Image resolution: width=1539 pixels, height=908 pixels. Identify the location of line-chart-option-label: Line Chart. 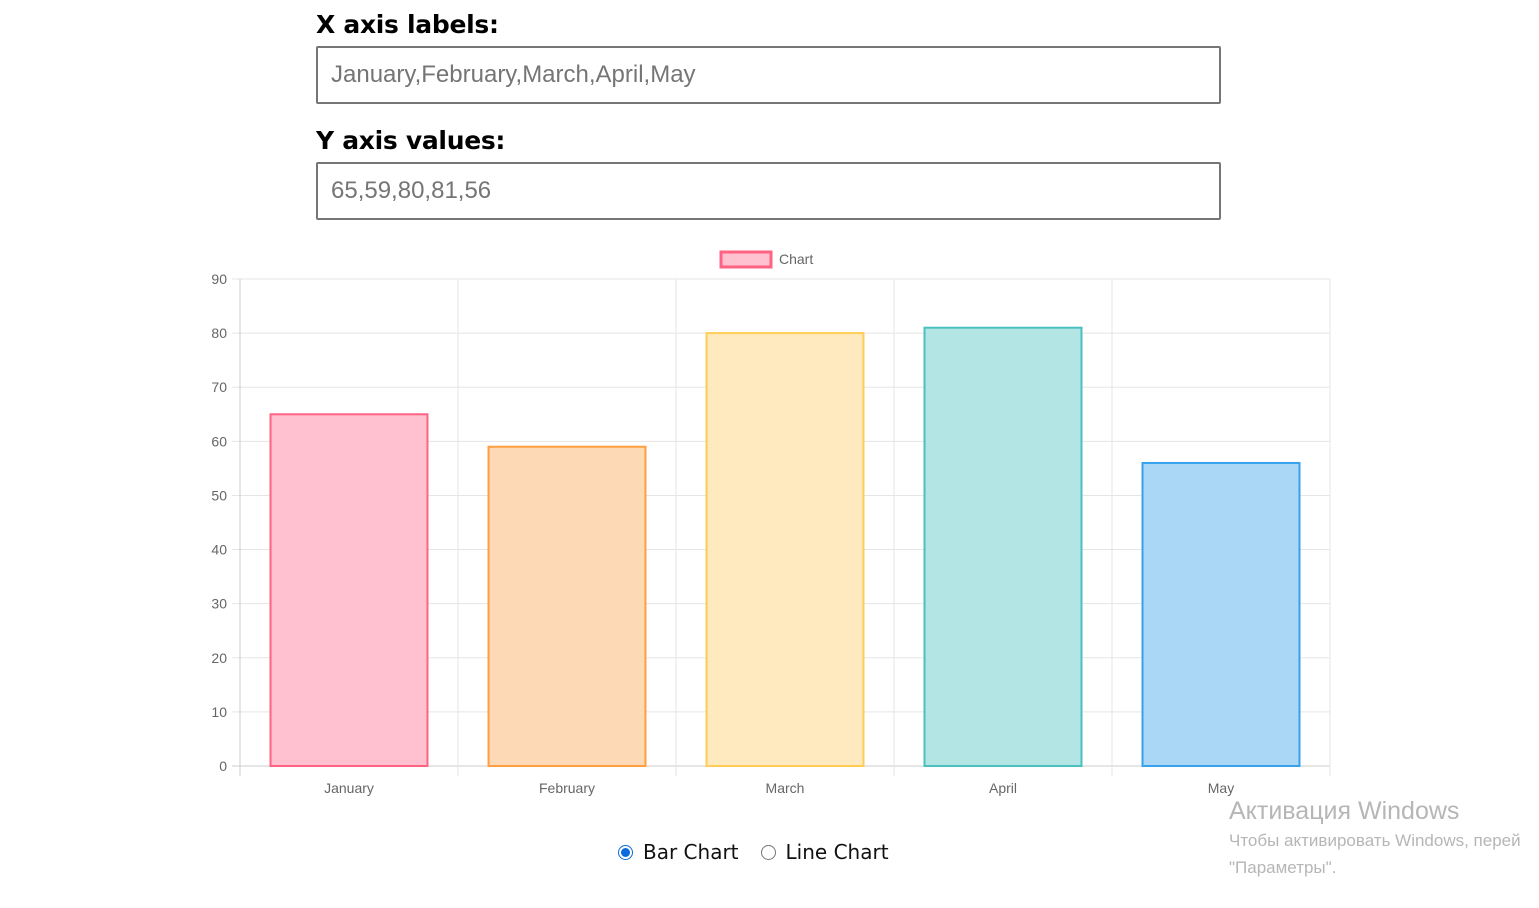
(837, 852).